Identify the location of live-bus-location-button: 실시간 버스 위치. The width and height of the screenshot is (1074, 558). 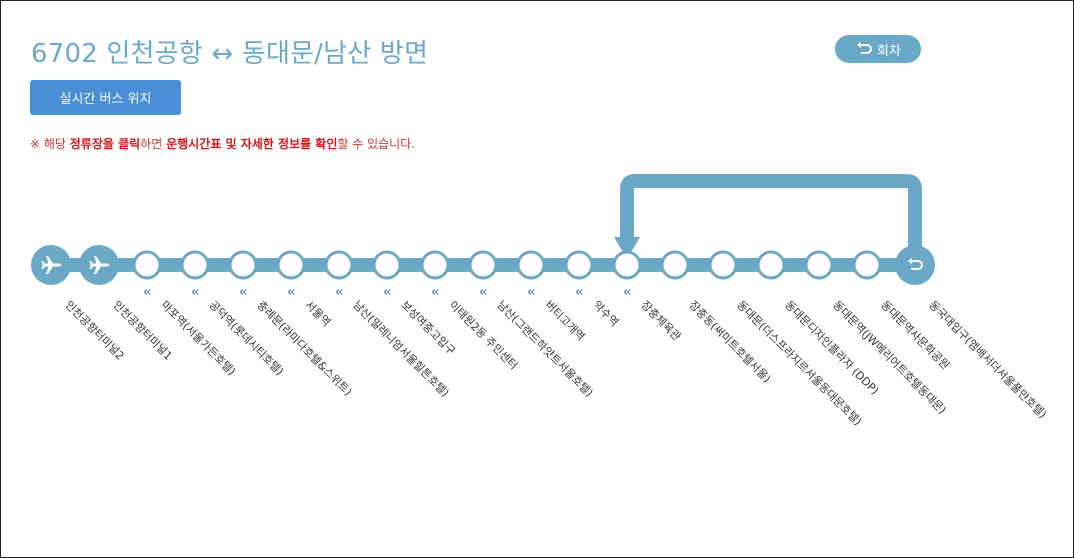
(105, 97).